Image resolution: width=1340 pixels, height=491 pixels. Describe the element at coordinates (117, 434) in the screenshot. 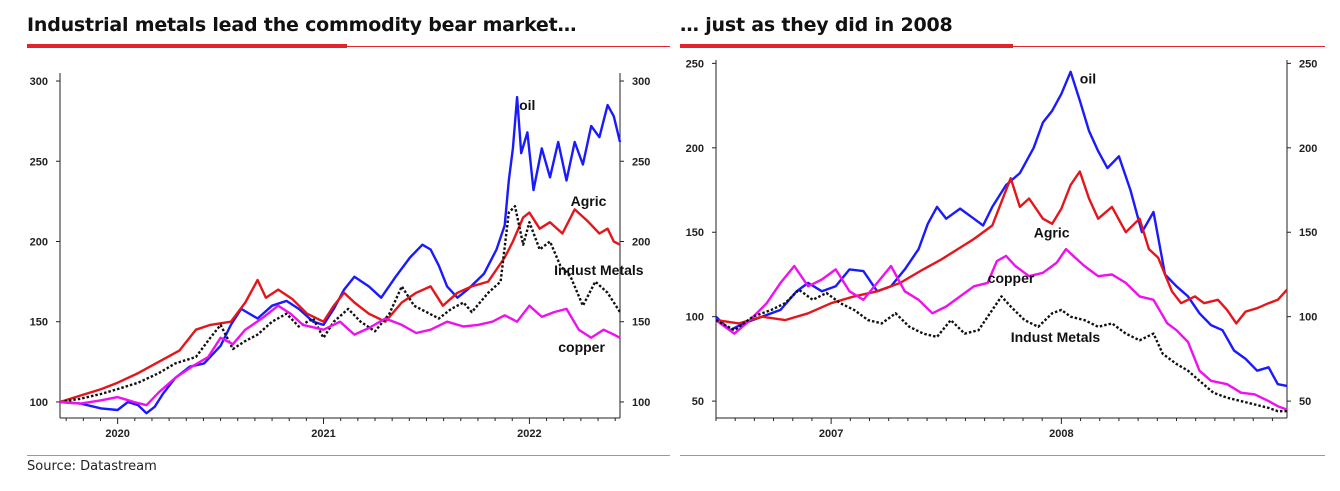

I see `left-xtick-label: 2020` at that location.